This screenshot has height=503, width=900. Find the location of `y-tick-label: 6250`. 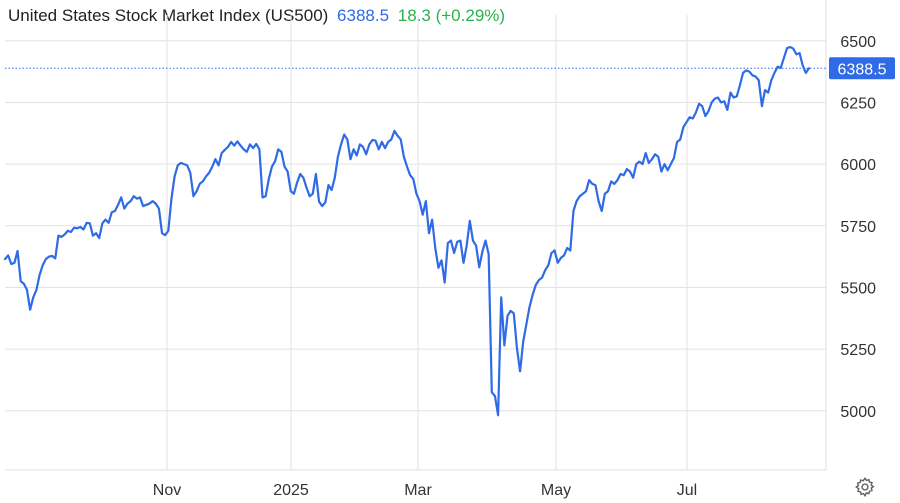

y-tick-label: 6250 is located at coordinates (858, 103).